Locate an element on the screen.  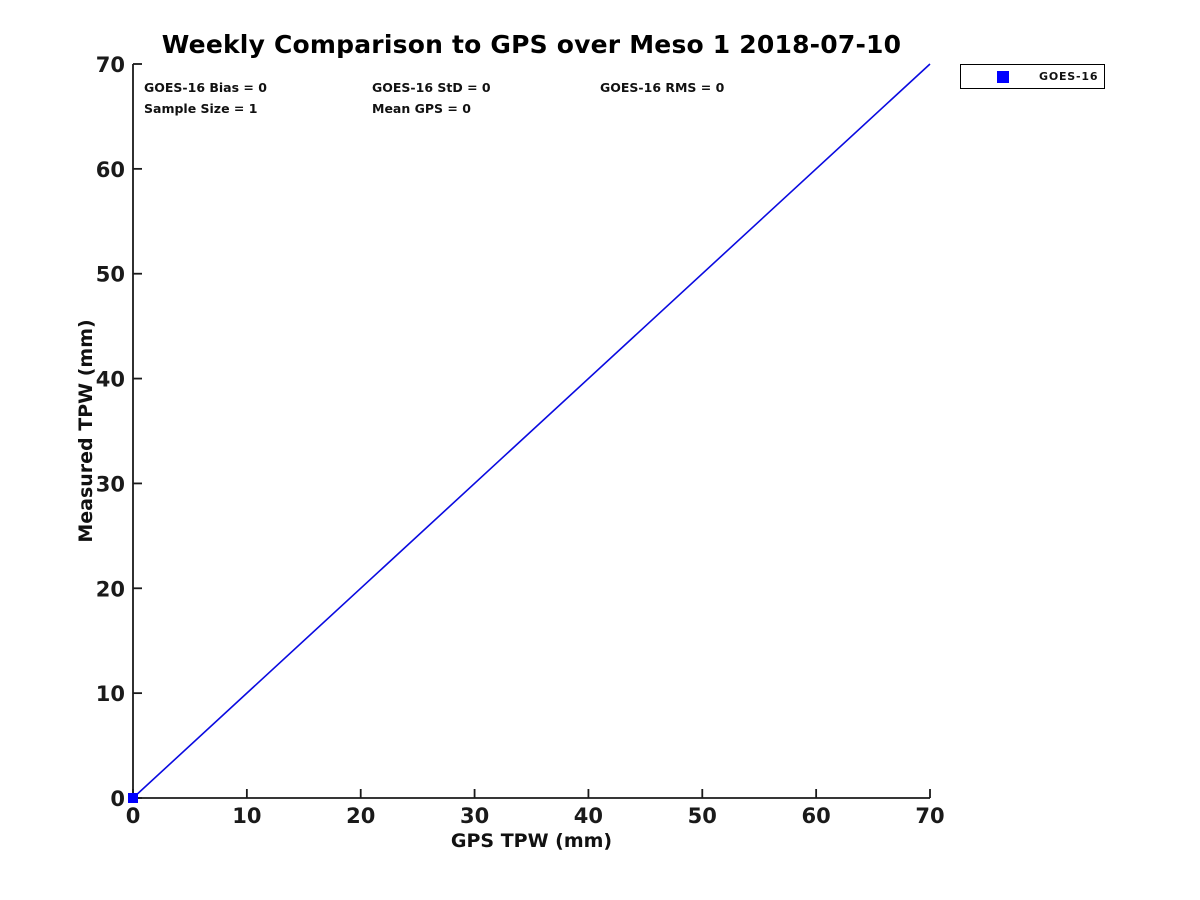
legend: GOES-16 is located at coordinates (1032, 76).